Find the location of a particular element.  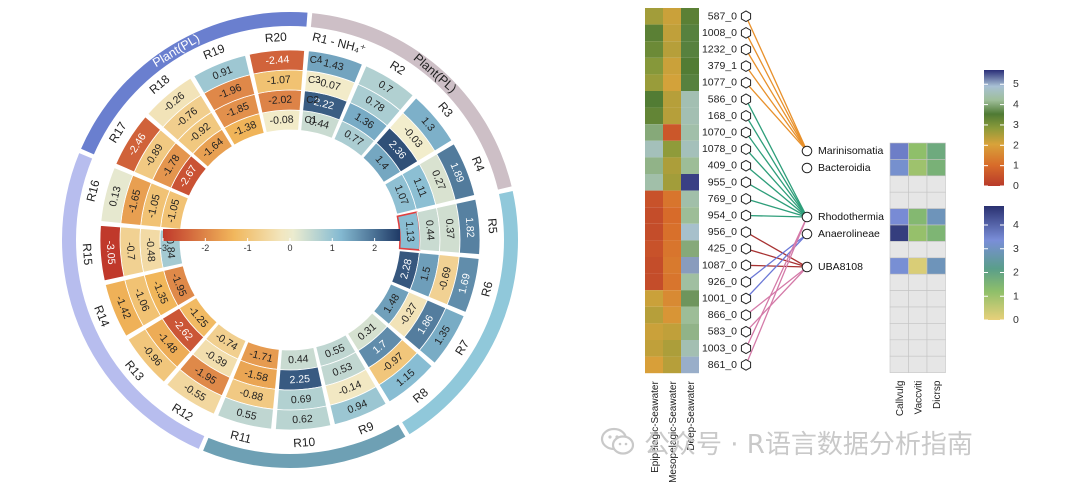

sector-label: R5 is located at coordinates (492, 226).